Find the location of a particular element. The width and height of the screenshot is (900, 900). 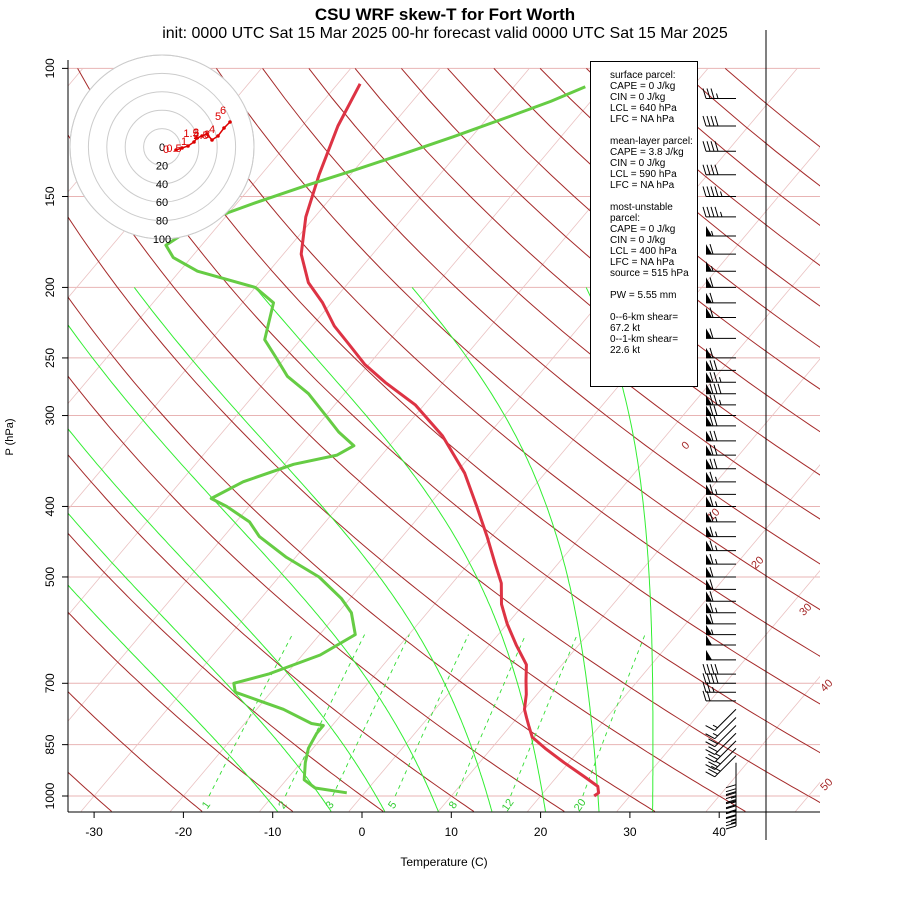

hodograph-label: 1 is located at coordinates (184, 142).